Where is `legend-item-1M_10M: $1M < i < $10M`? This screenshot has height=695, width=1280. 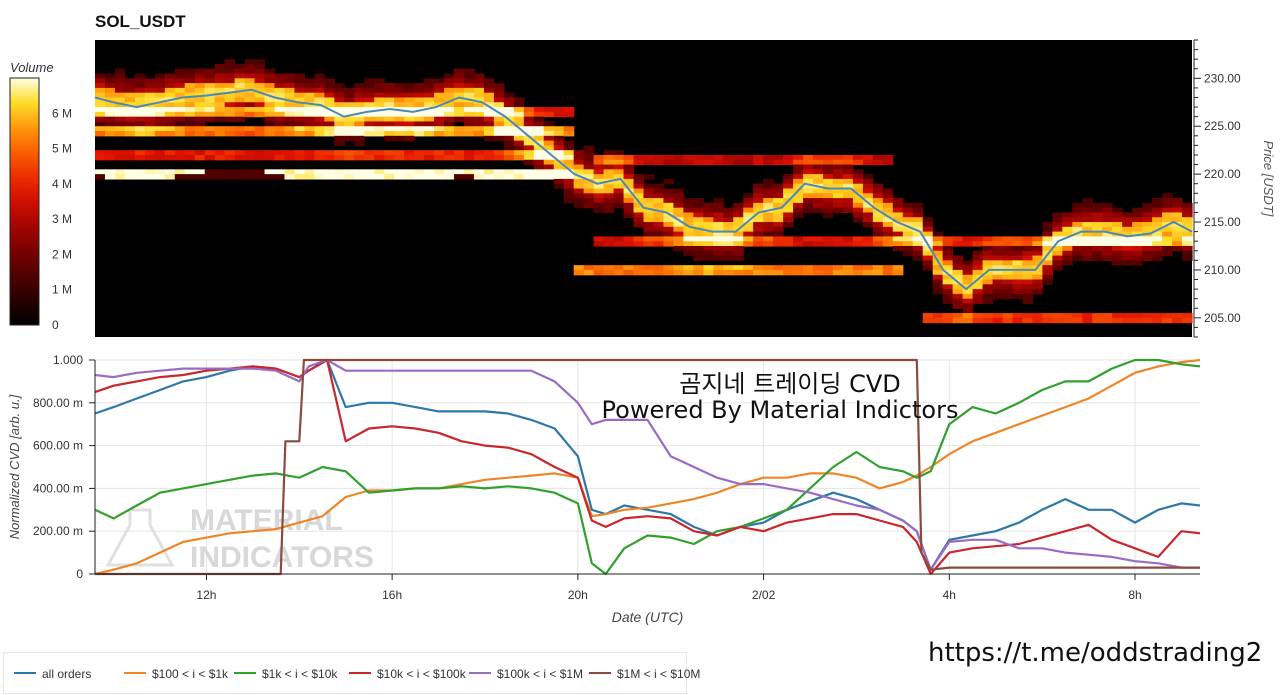
legend-item-1M_10M: $1M < i < $10M is located at coordinates (644, 674).